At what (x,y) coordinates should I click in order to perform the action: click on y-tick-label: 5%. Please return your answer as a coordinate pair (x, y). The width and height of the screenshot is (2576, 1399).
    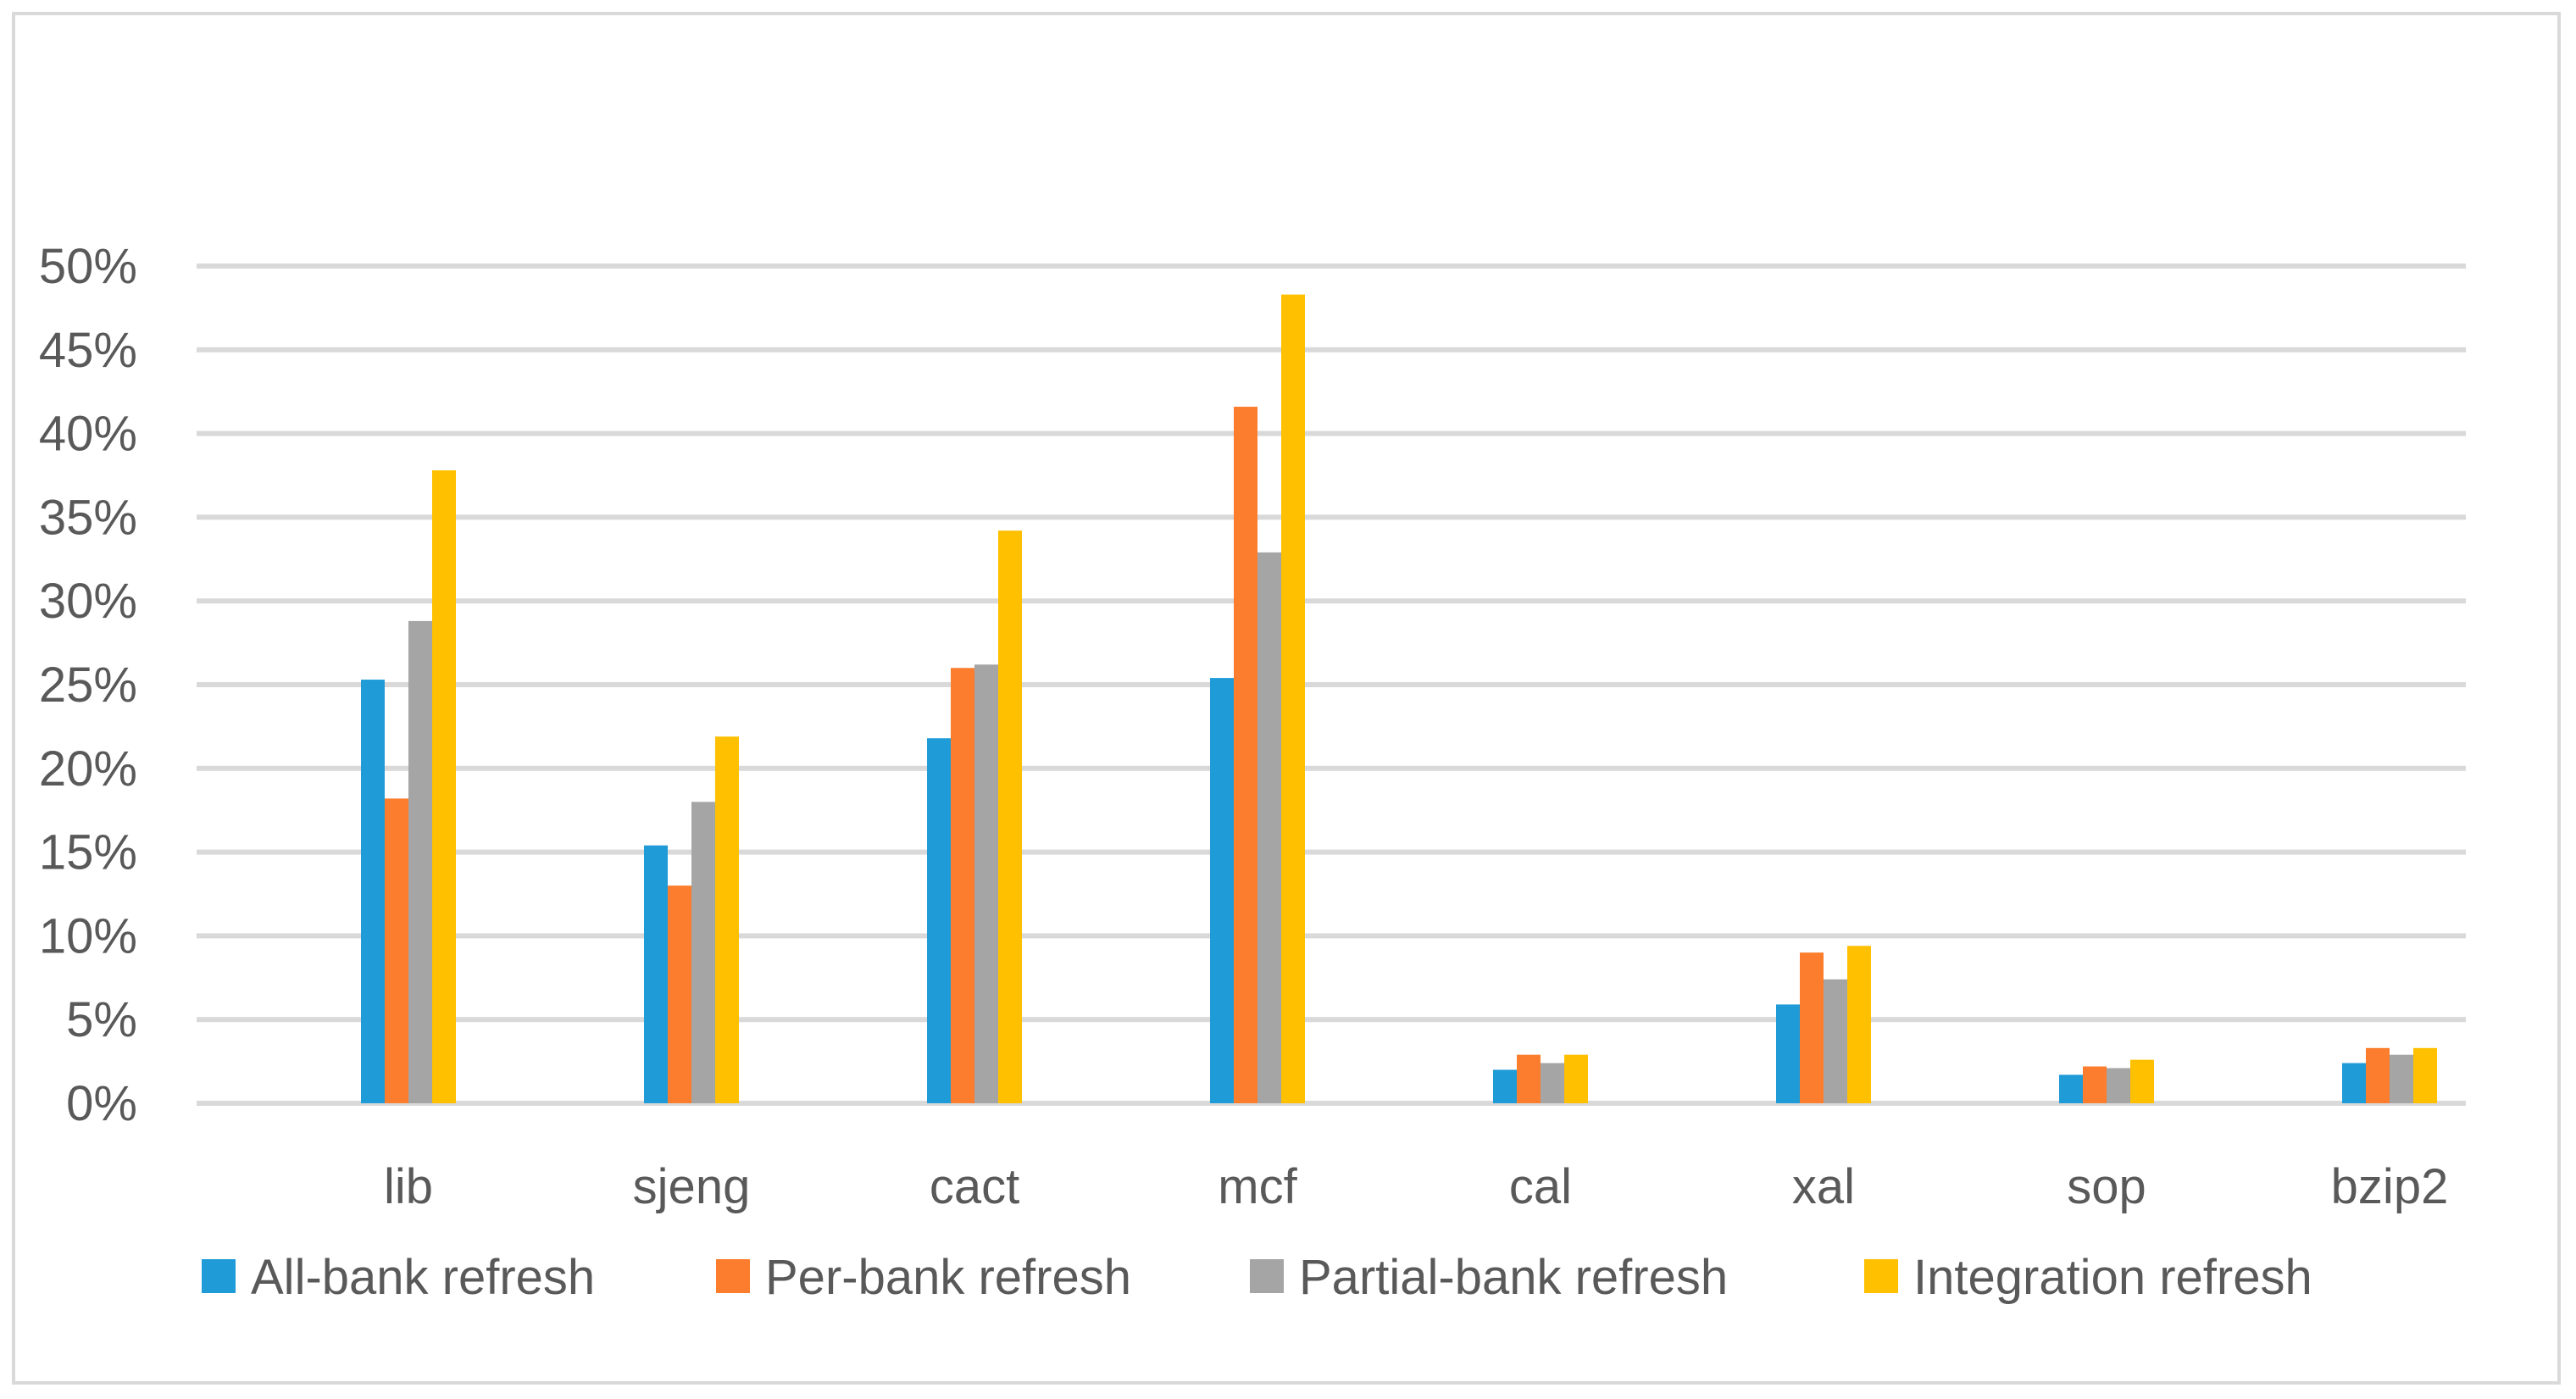
    Looking at the image, I should click on (101, 1020).